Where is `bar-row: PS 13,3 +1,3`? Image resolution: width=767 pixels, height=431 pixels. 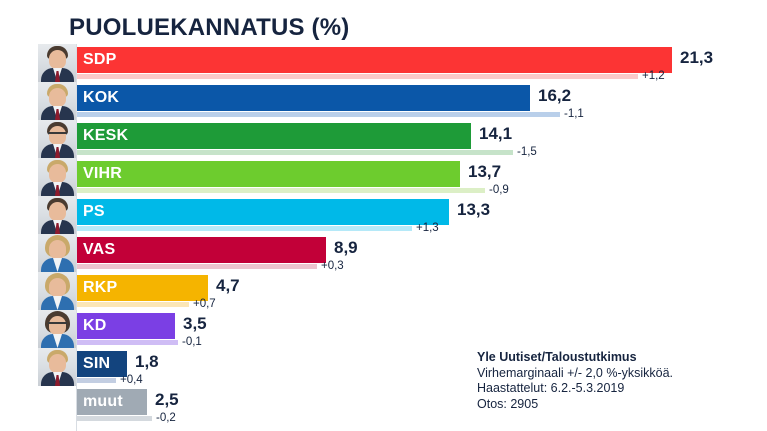 bar-row: PS 13,3 +1,3 is located at coordinates (383, 215).